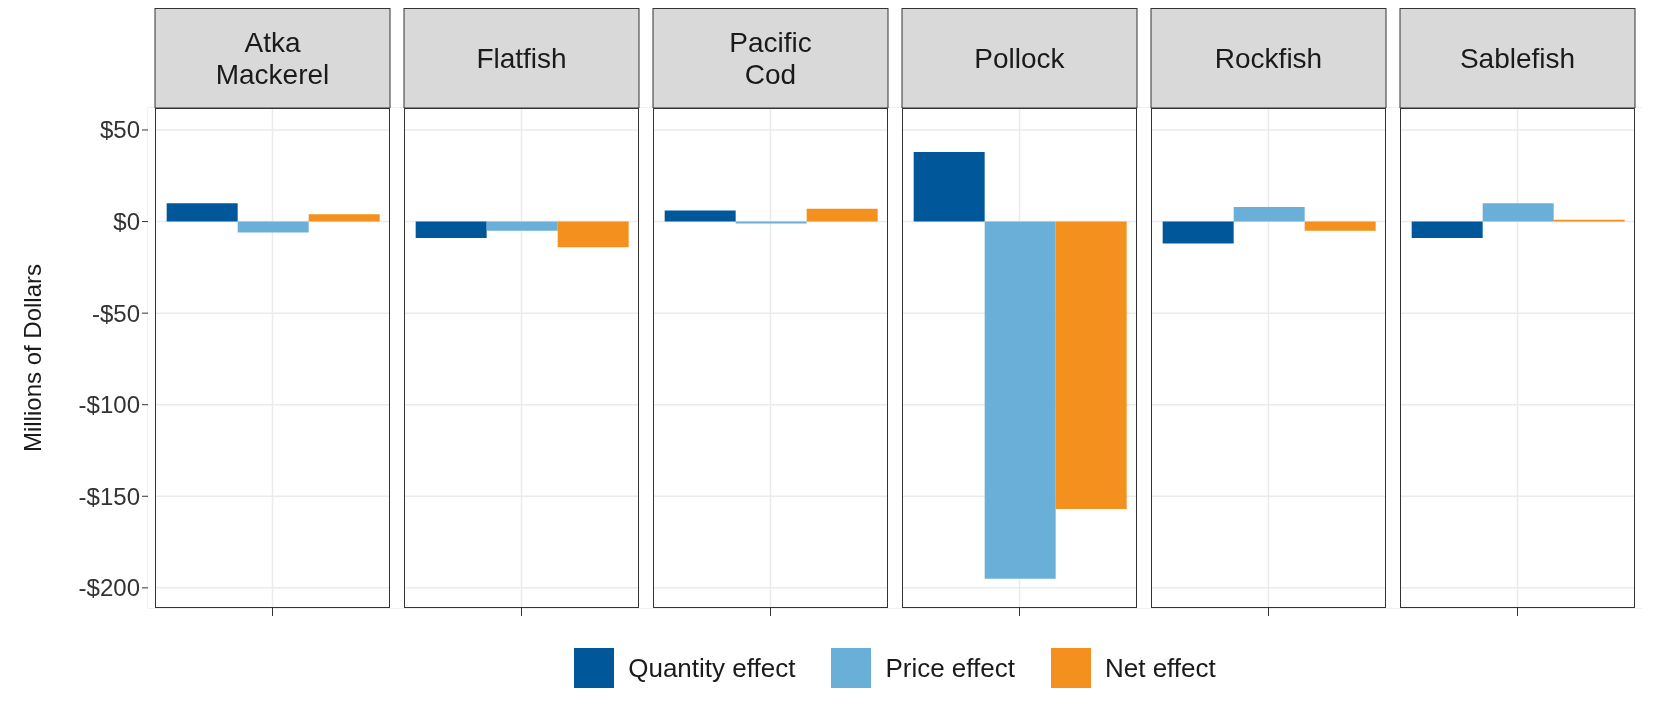 Image resolution: width=1658 pixels, height=708 pixels. What do you see at coordinates (109, 496) in the screenshot?
I see `y-tick-label: -$150` at bounding box center [109, 496].